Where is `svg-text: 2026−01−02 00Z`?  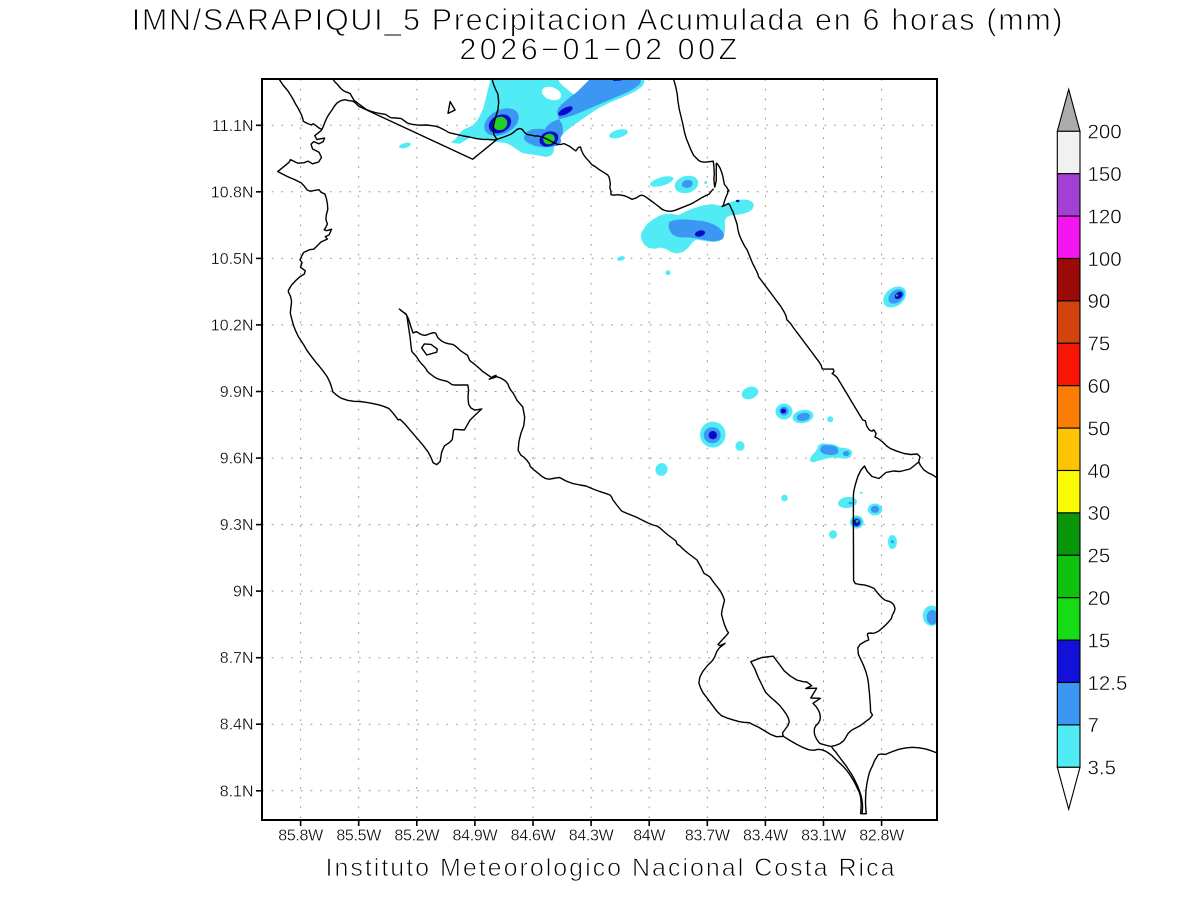 svg-text: 2026−01−02 00Z is located at coordinates (599, 50).